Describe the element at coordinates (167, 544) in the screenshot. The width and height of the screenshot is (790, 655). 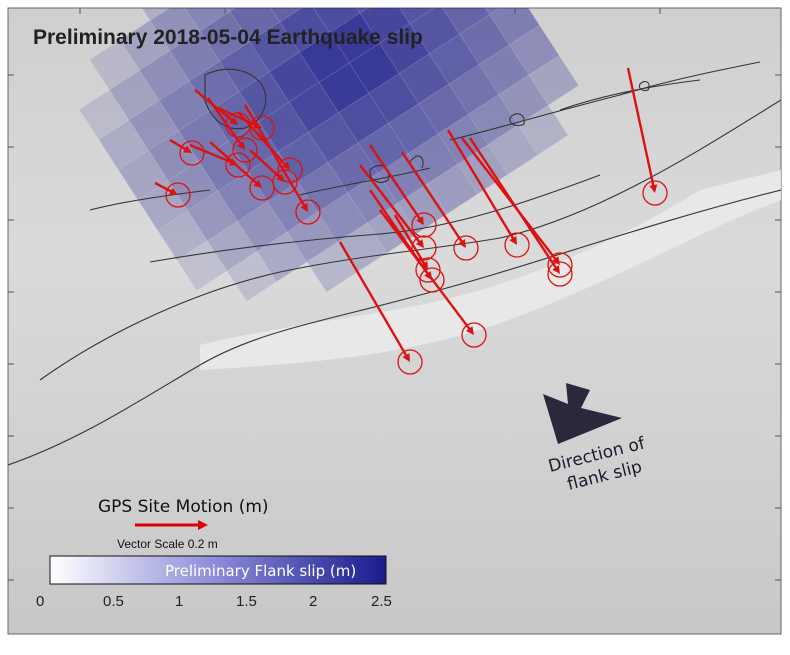
I see `vector-scale-label: Vector Scale 0.2 m` at that location.